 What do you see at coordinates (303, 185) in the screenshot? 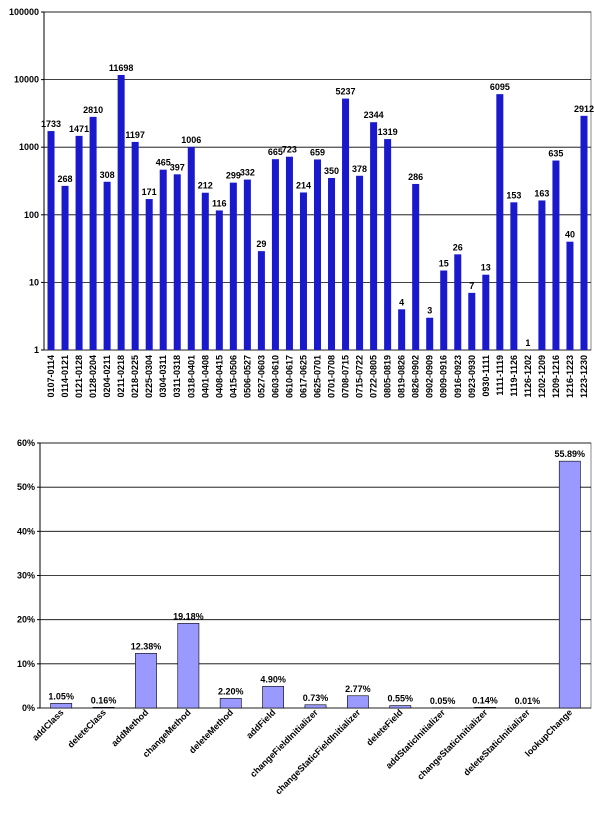
I see `data-label: 214` at bounding box center [303, 185].